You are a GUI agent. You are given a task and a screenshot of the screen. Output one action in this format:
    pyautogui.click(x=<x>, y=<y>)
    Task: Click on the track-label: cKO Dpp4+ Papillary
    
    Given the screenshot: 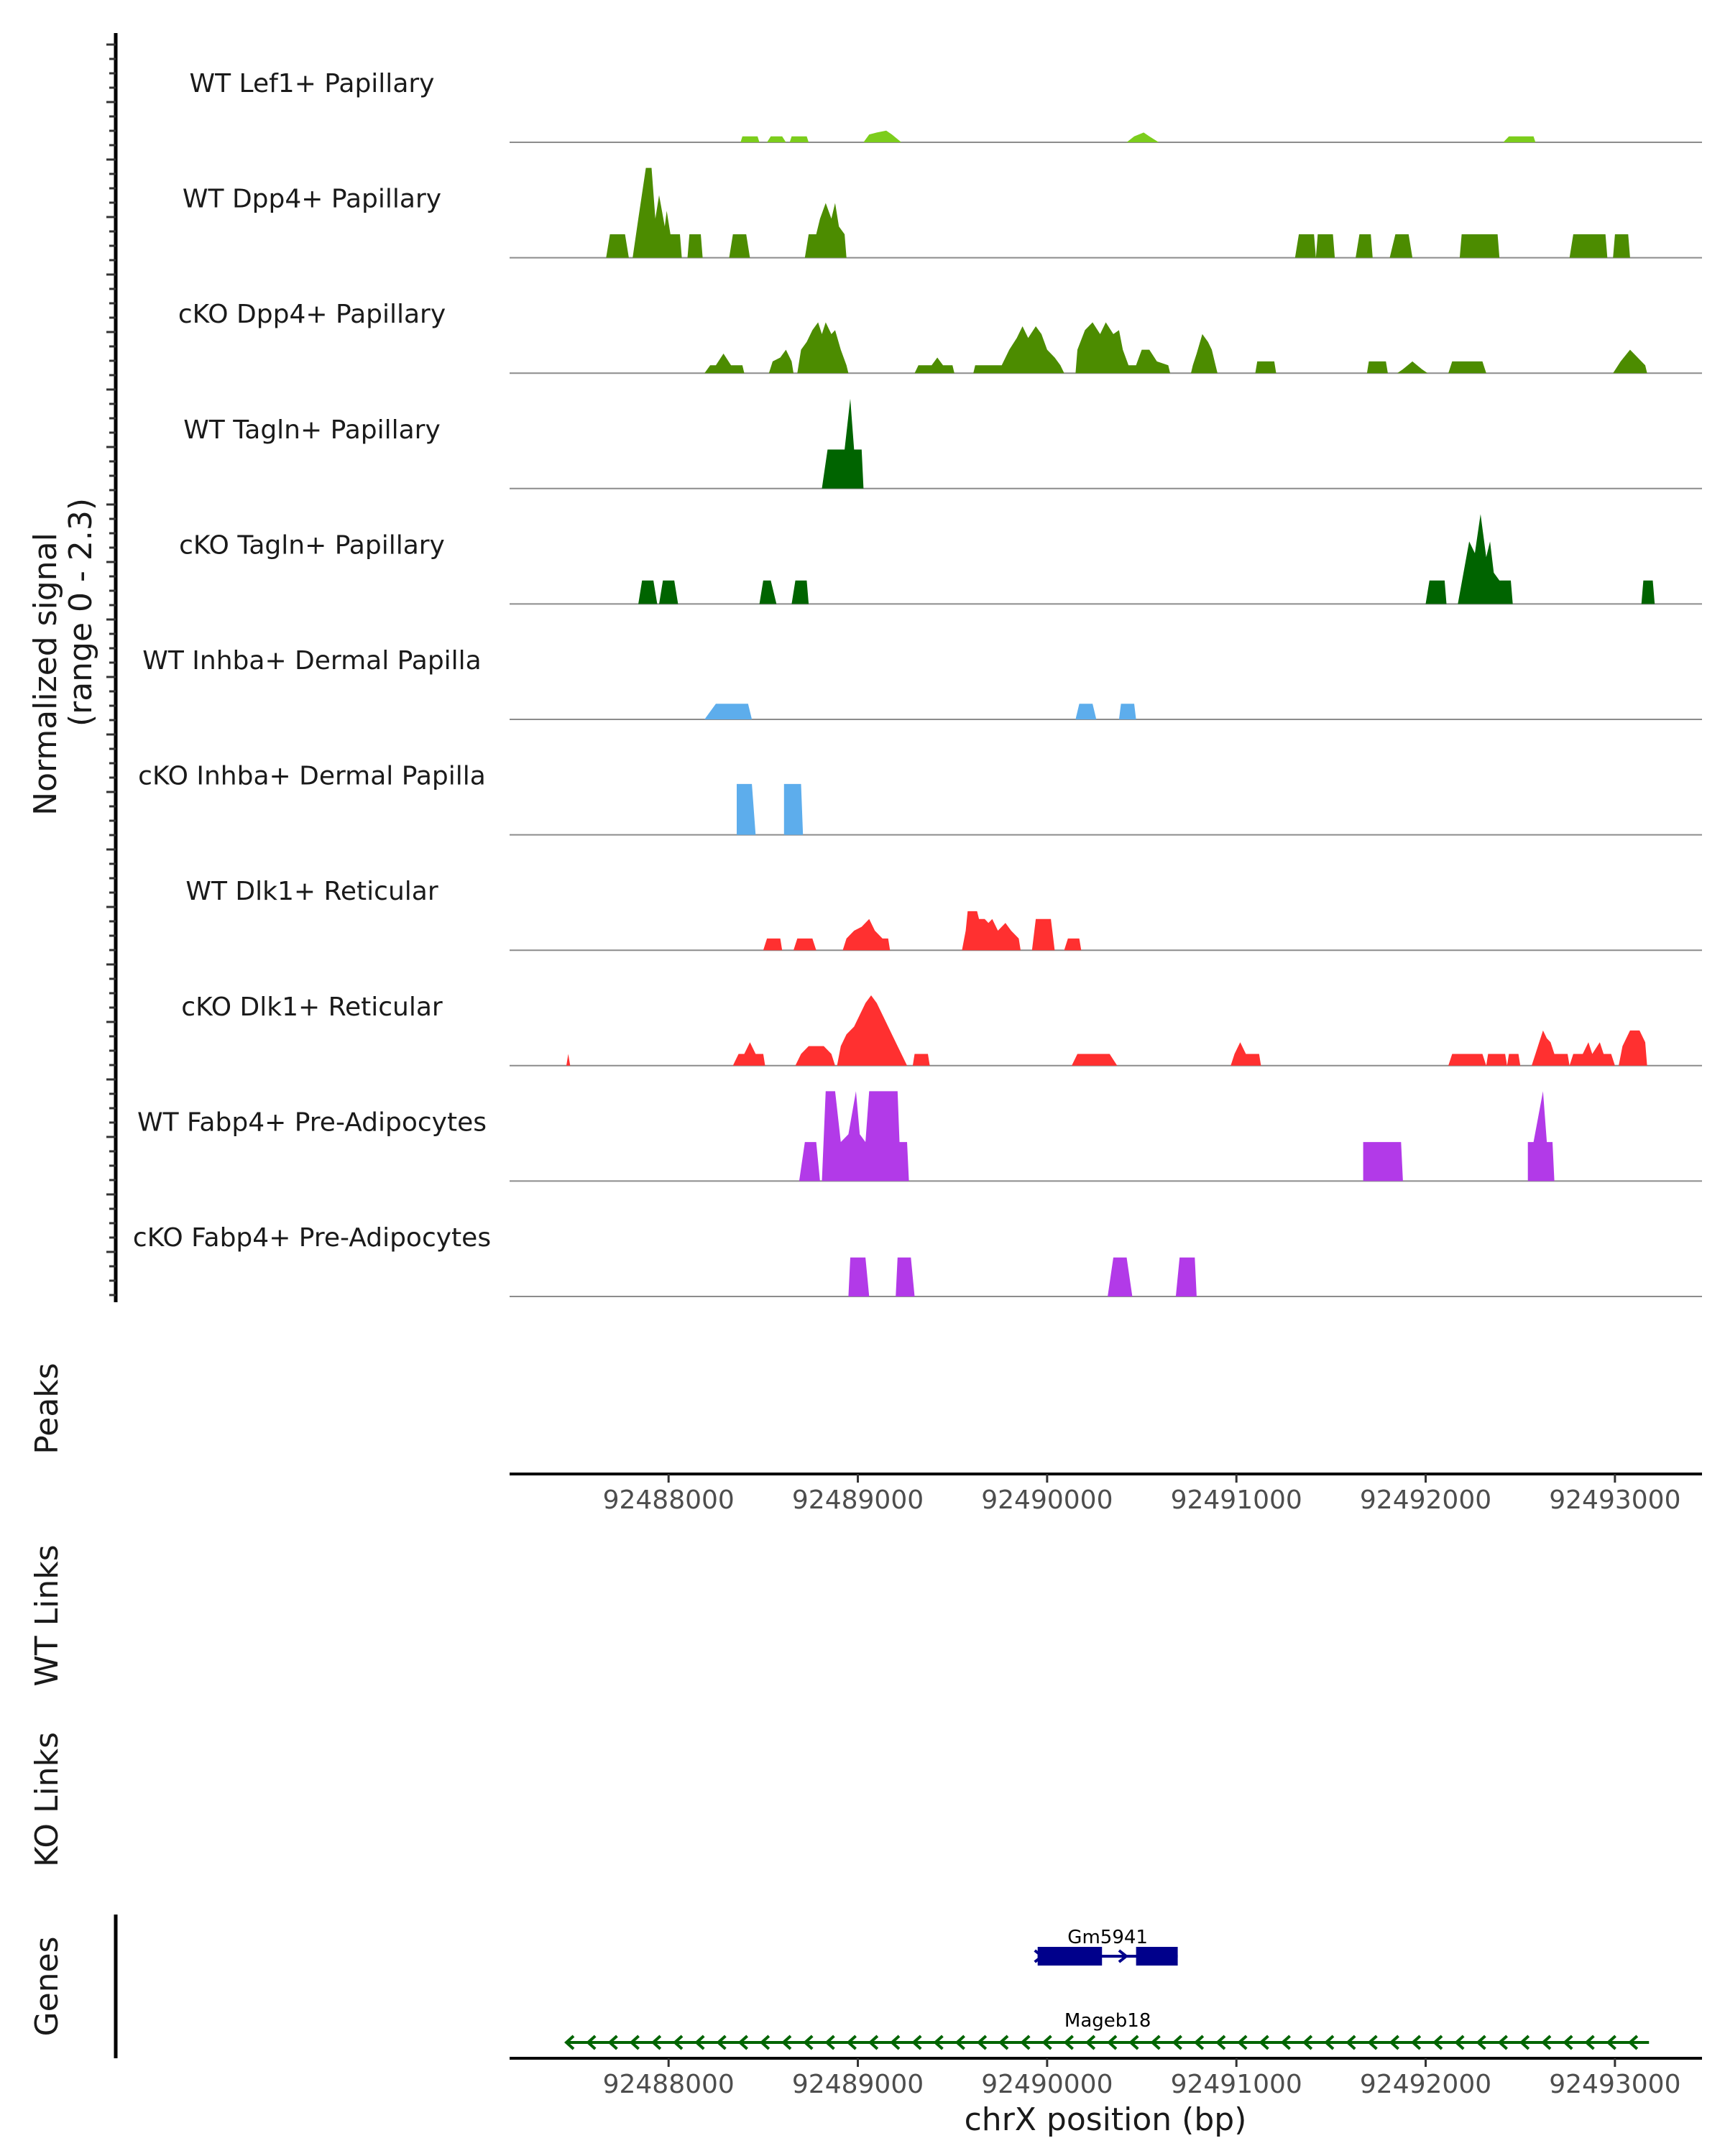 What is the action you would take?
    pyautogui.click(x=312, y=314)
    